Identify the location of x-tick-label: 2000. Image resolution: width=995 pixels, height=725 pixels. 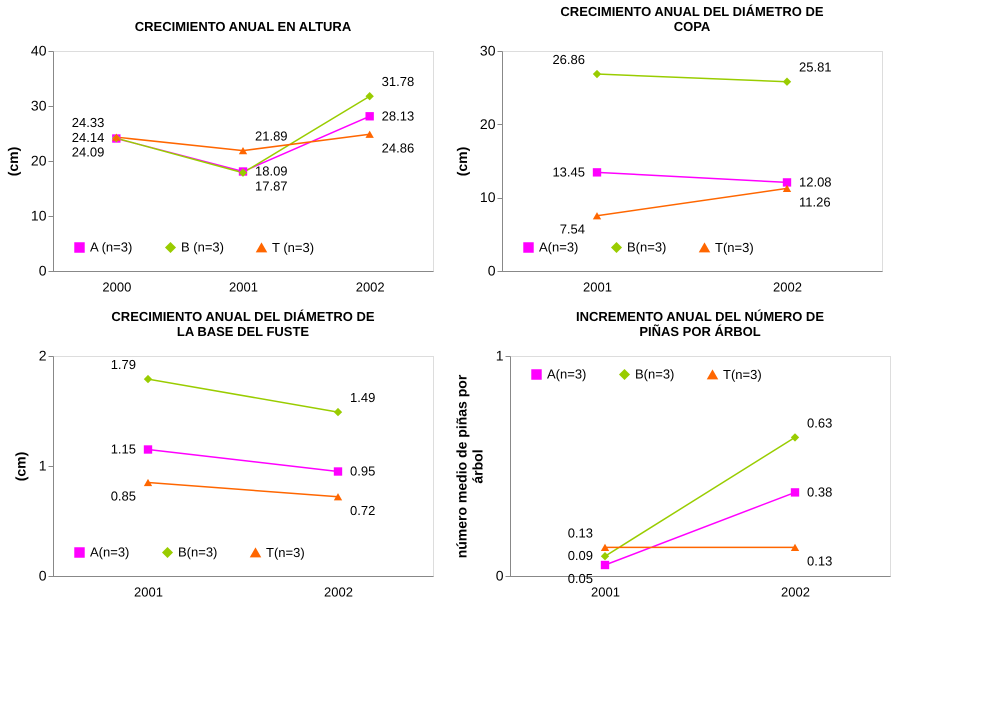
(117, 287).